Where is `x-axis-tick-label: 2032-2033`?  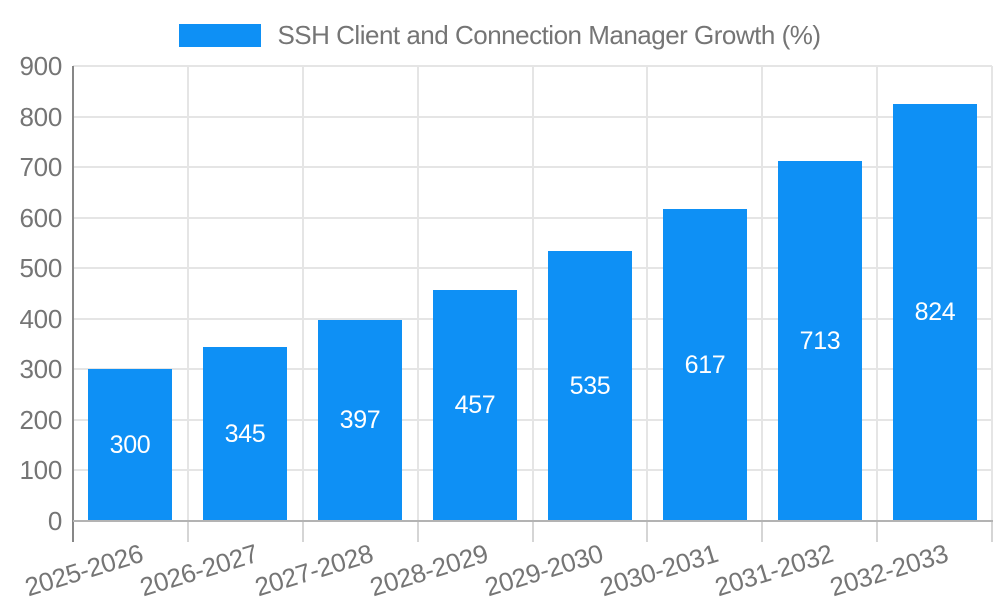
x-axis-tick-label: 2032-2033 is located at coordinates (889, 569).